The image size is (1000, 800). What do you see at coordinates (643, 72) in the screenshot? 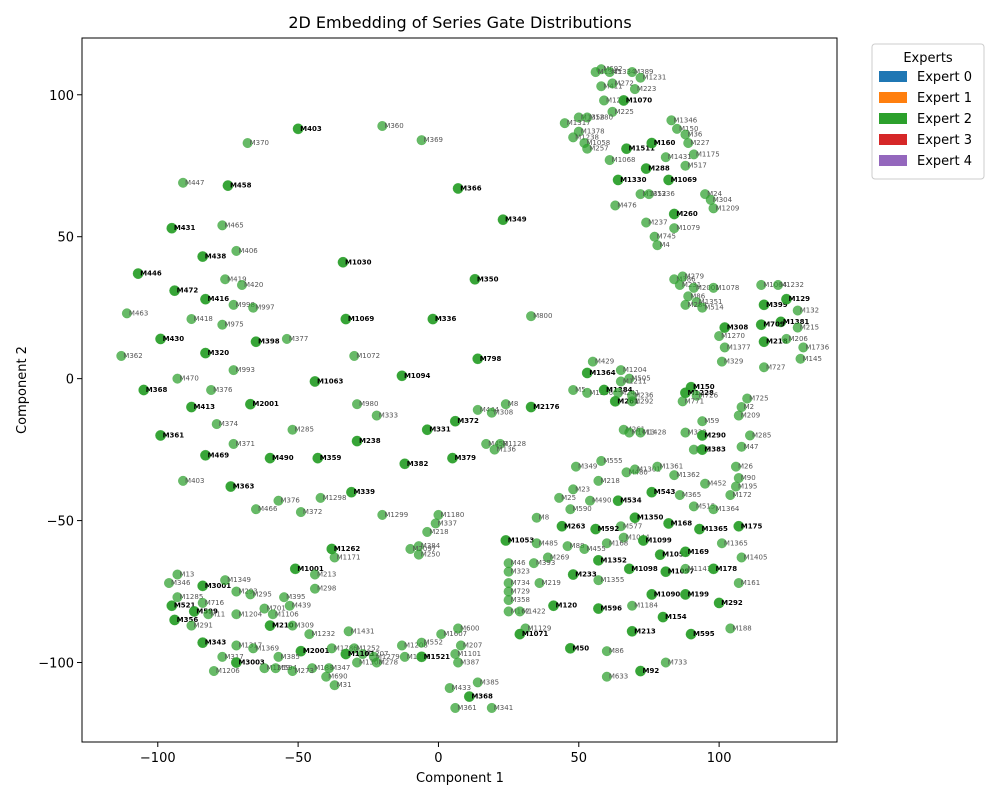
I see `data-point-label: M389` at bounding box center [643, 72].